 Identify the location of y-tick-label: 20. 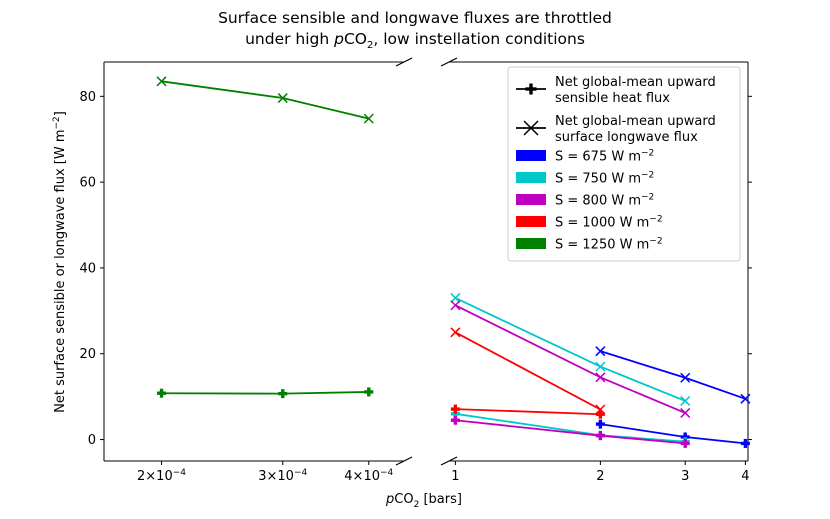
(87, 354).